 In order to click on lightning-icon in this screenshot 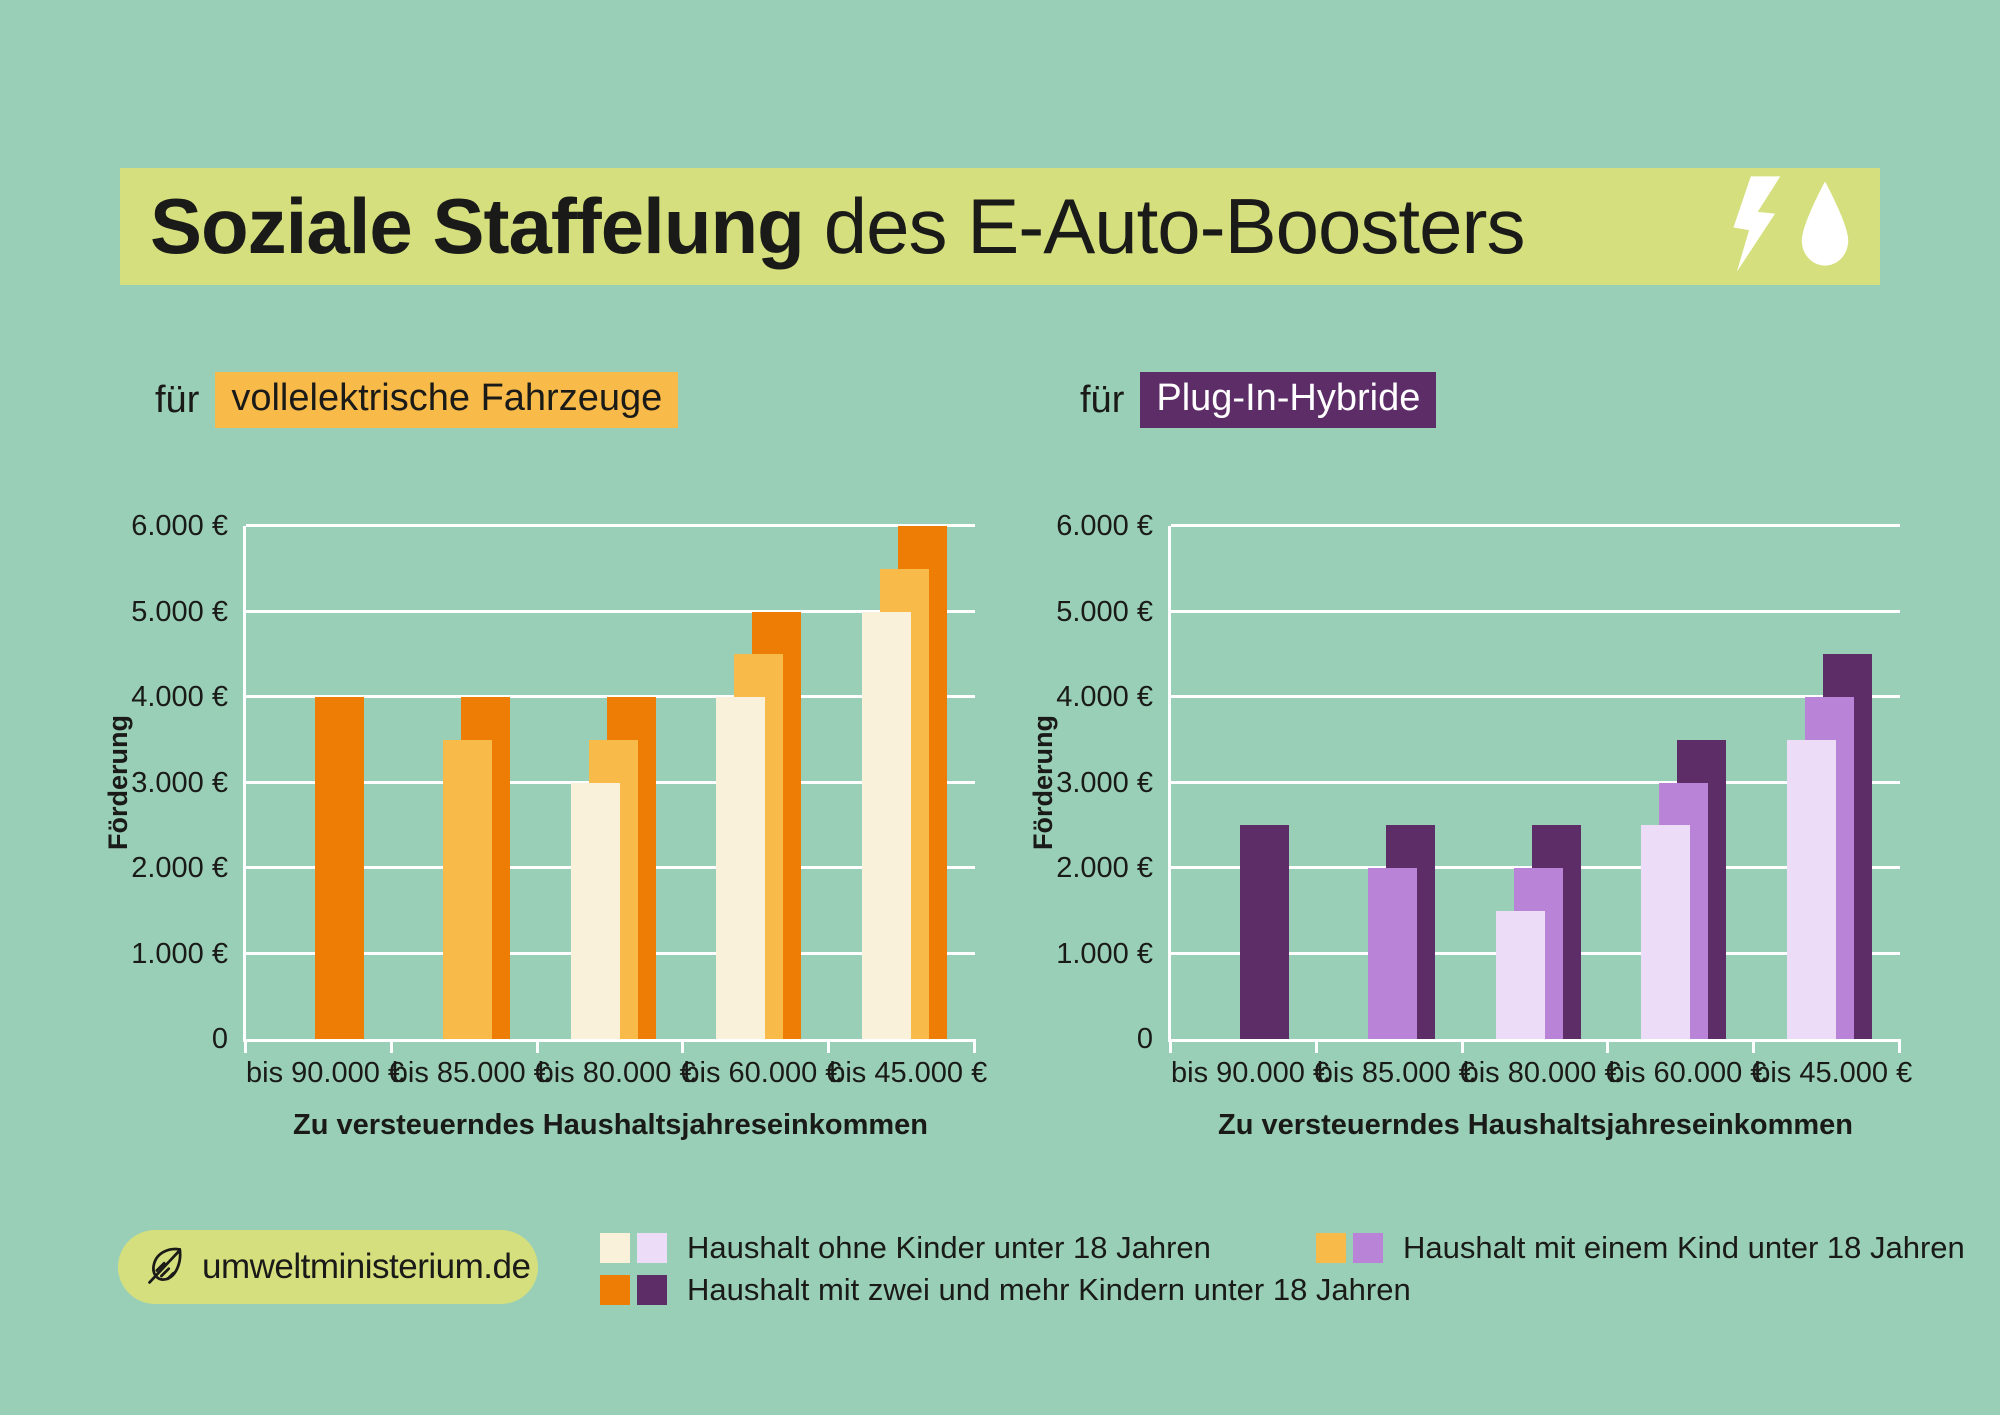, I will do `click(1756, 226)`.